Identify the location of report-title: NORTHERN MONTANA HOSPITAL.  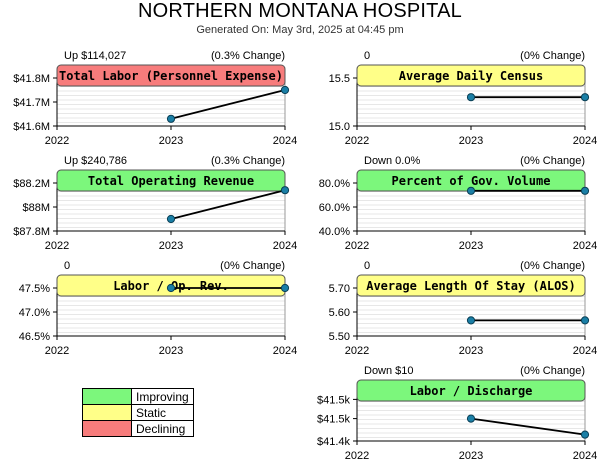
(300, 11).